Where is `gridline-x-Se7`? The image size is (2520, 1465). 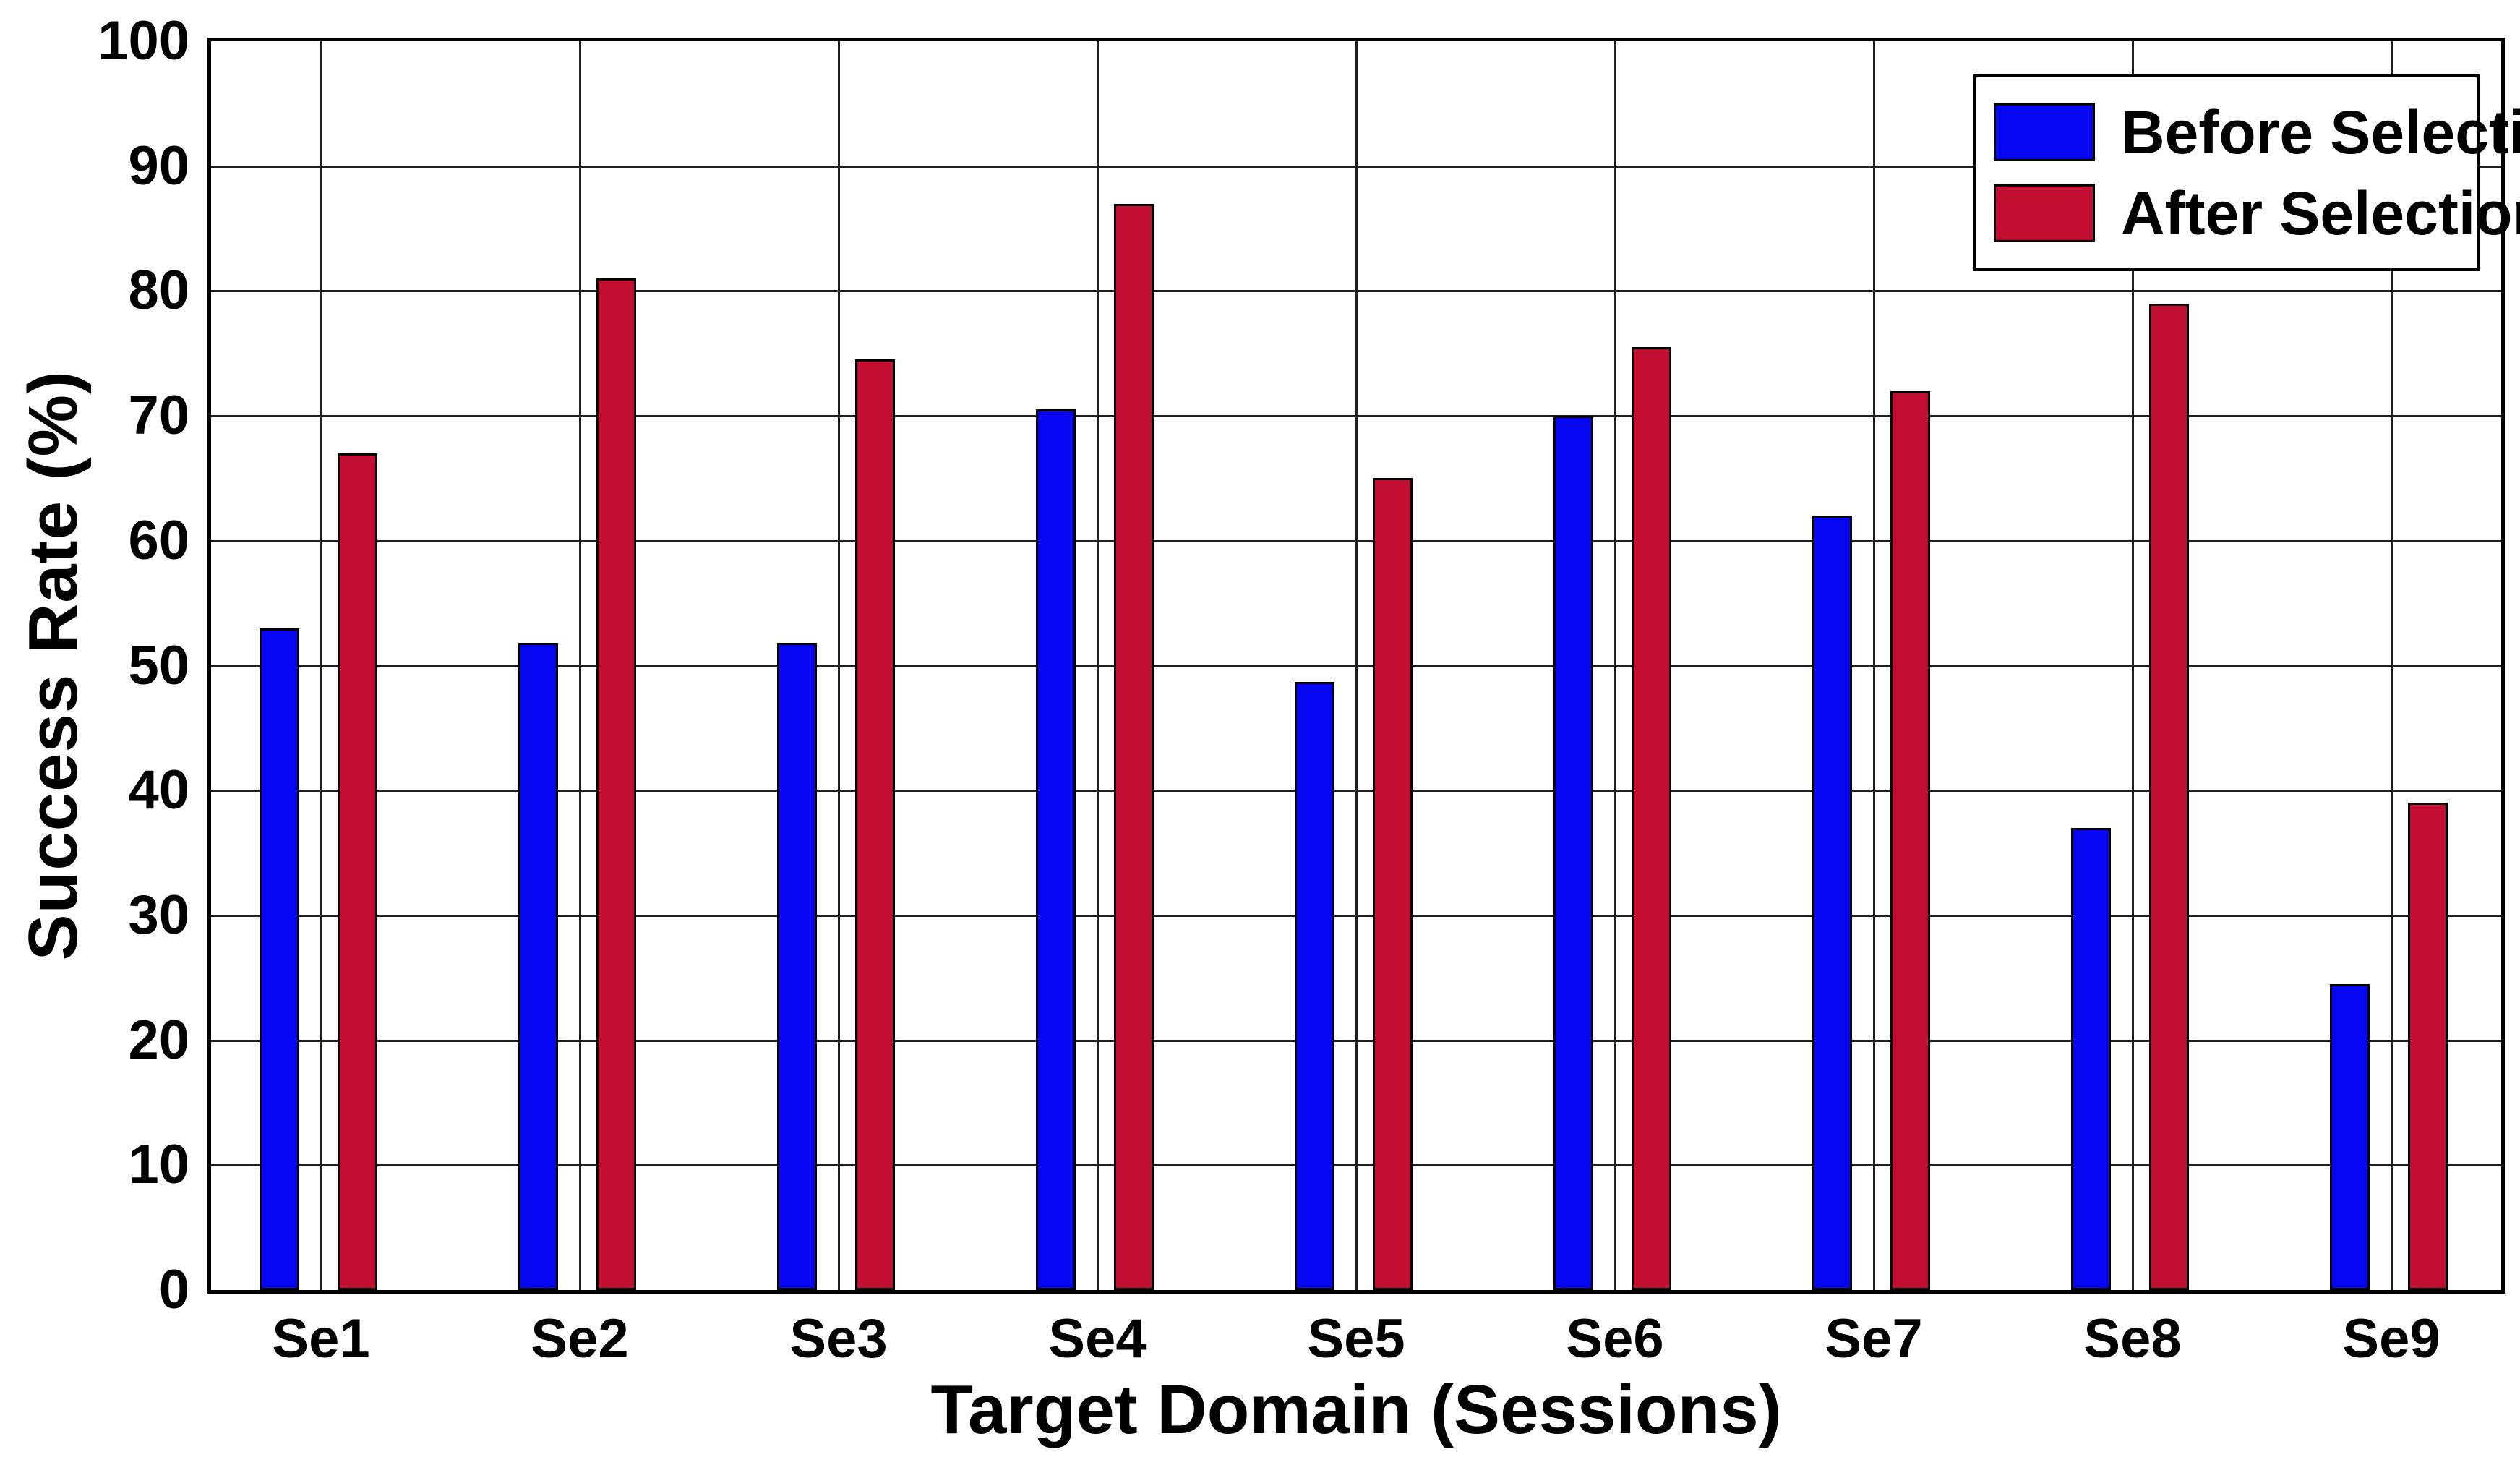 gridline-x-Se7 is located at coordinates (1874, 665).